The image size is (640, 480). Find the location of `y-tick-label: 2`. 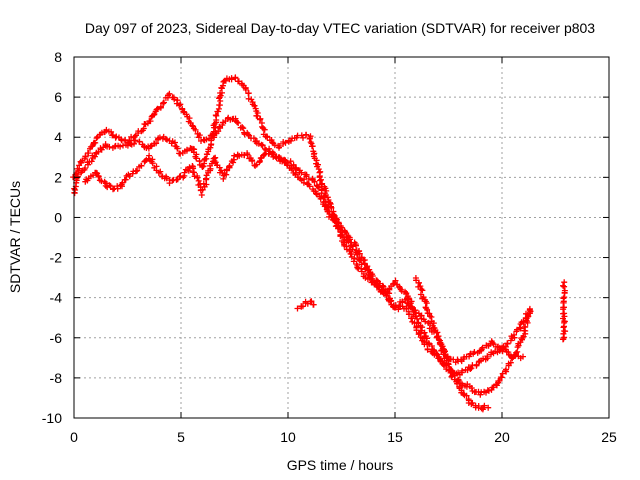

y-tick-label: 2 is located at coordinates (58, 177).